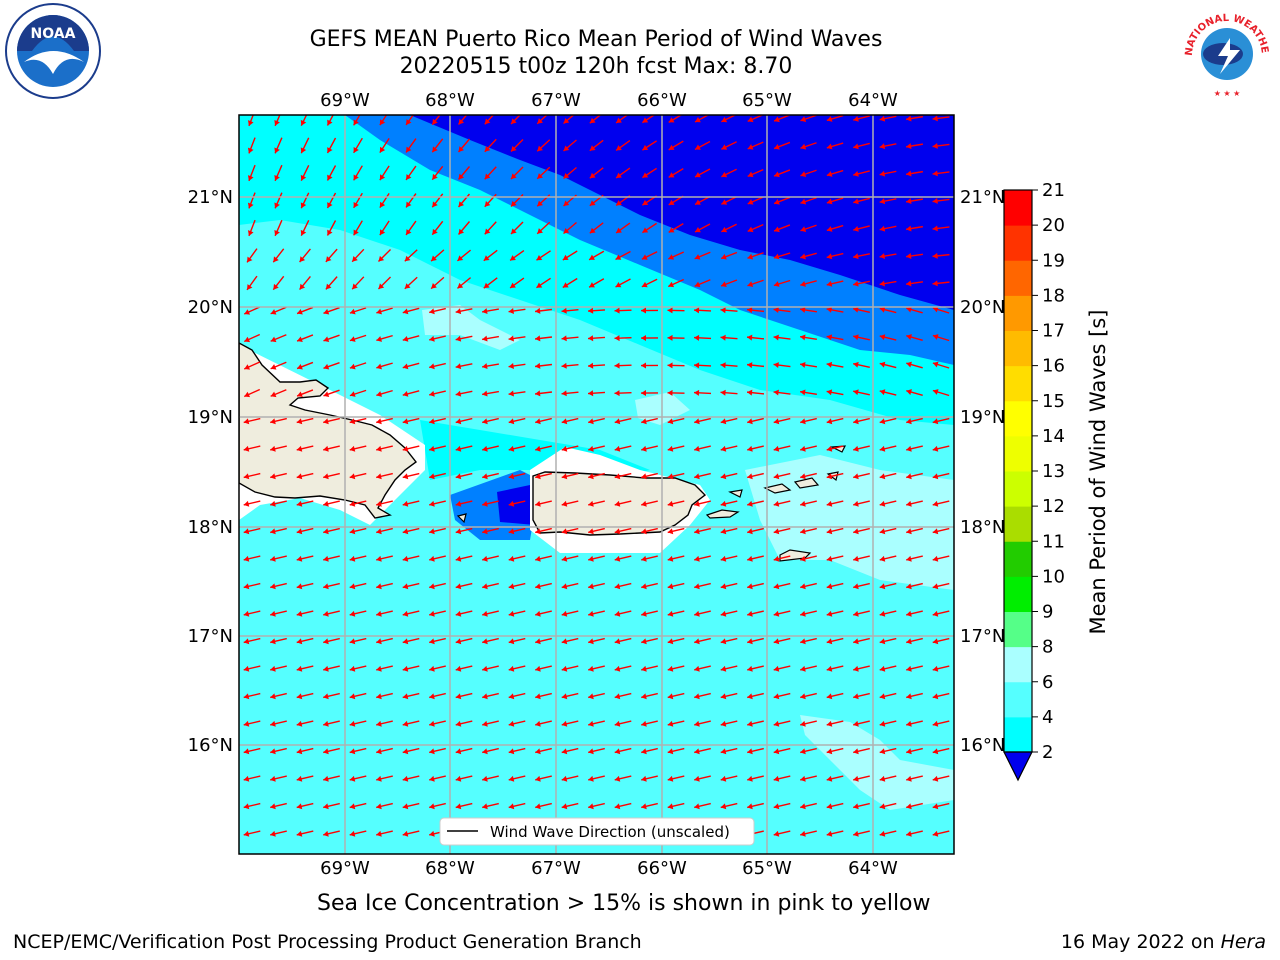 This screenshot has height=960, width=1280. Describe the element at coordinates (662, 868) in the screenshot. I see `lon-label-bottom: 66°W` at that location.